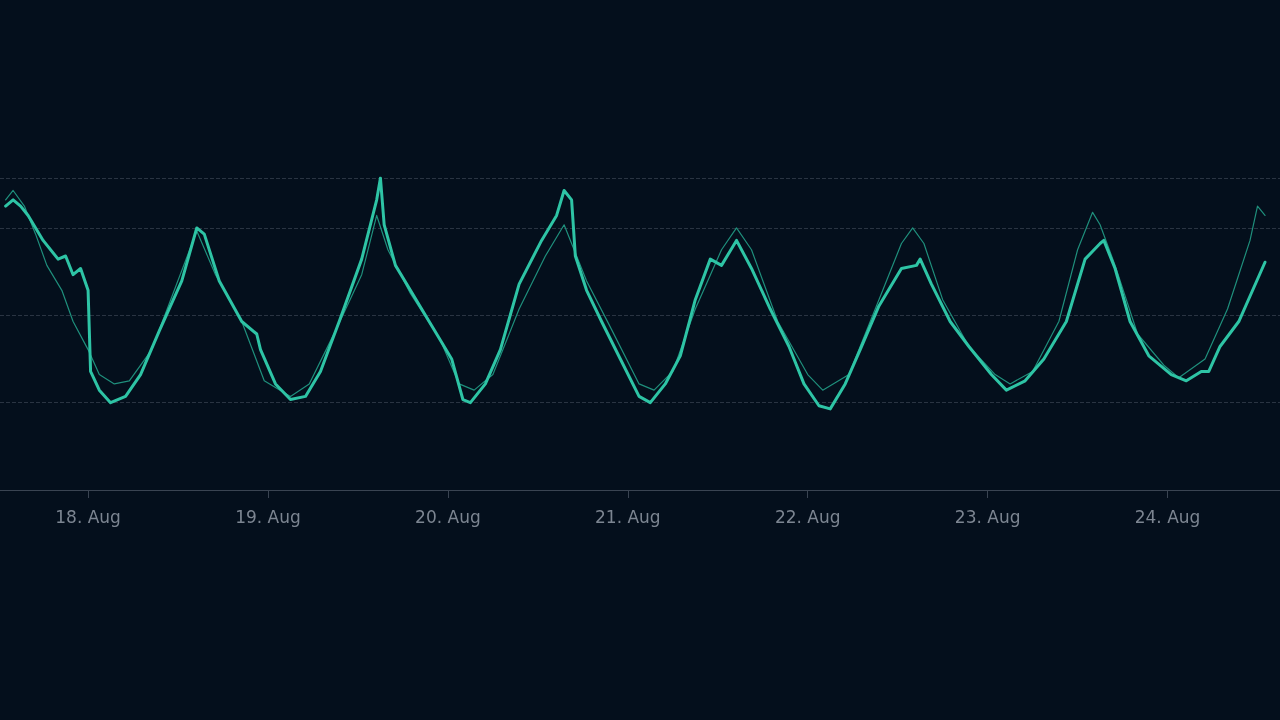  Describe the element at coordinates (628, 516) in the screenshot. I see `x-tick-label: 21. Aug` at that location.